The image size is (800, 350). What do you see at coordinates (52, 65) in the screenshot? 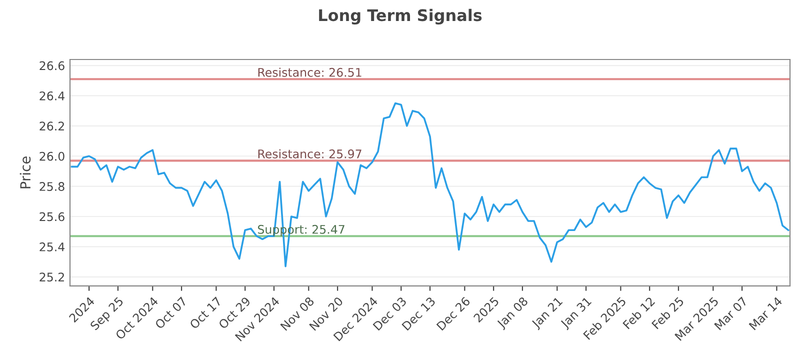
I see `y-tick-label: 26.6` at bounding box center [52, 65].